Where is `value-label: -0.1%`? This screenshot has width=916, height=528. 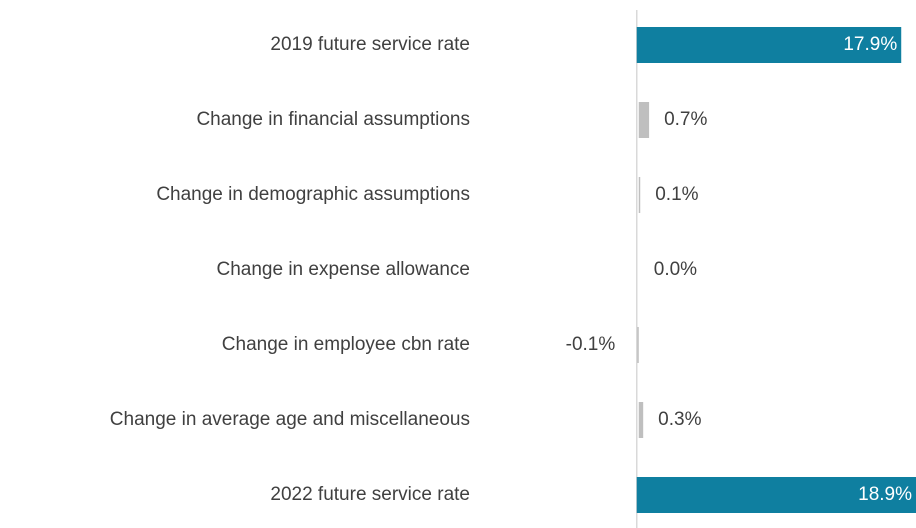 value-label: -0.1% is located at coordinates (591, 344).